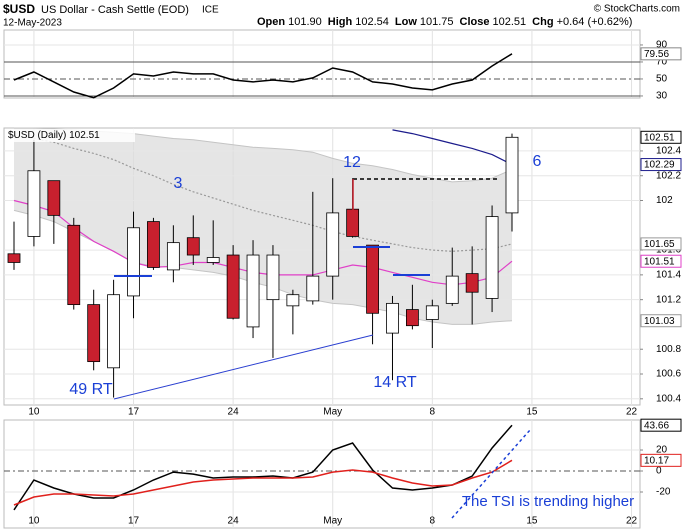 Image resolution: width=684 pixels, height=531 pixels. What do you see at coordinates (632, 412) in the screenshot?
I see `x-tick-label: 22` at bounding box center [632, 412].